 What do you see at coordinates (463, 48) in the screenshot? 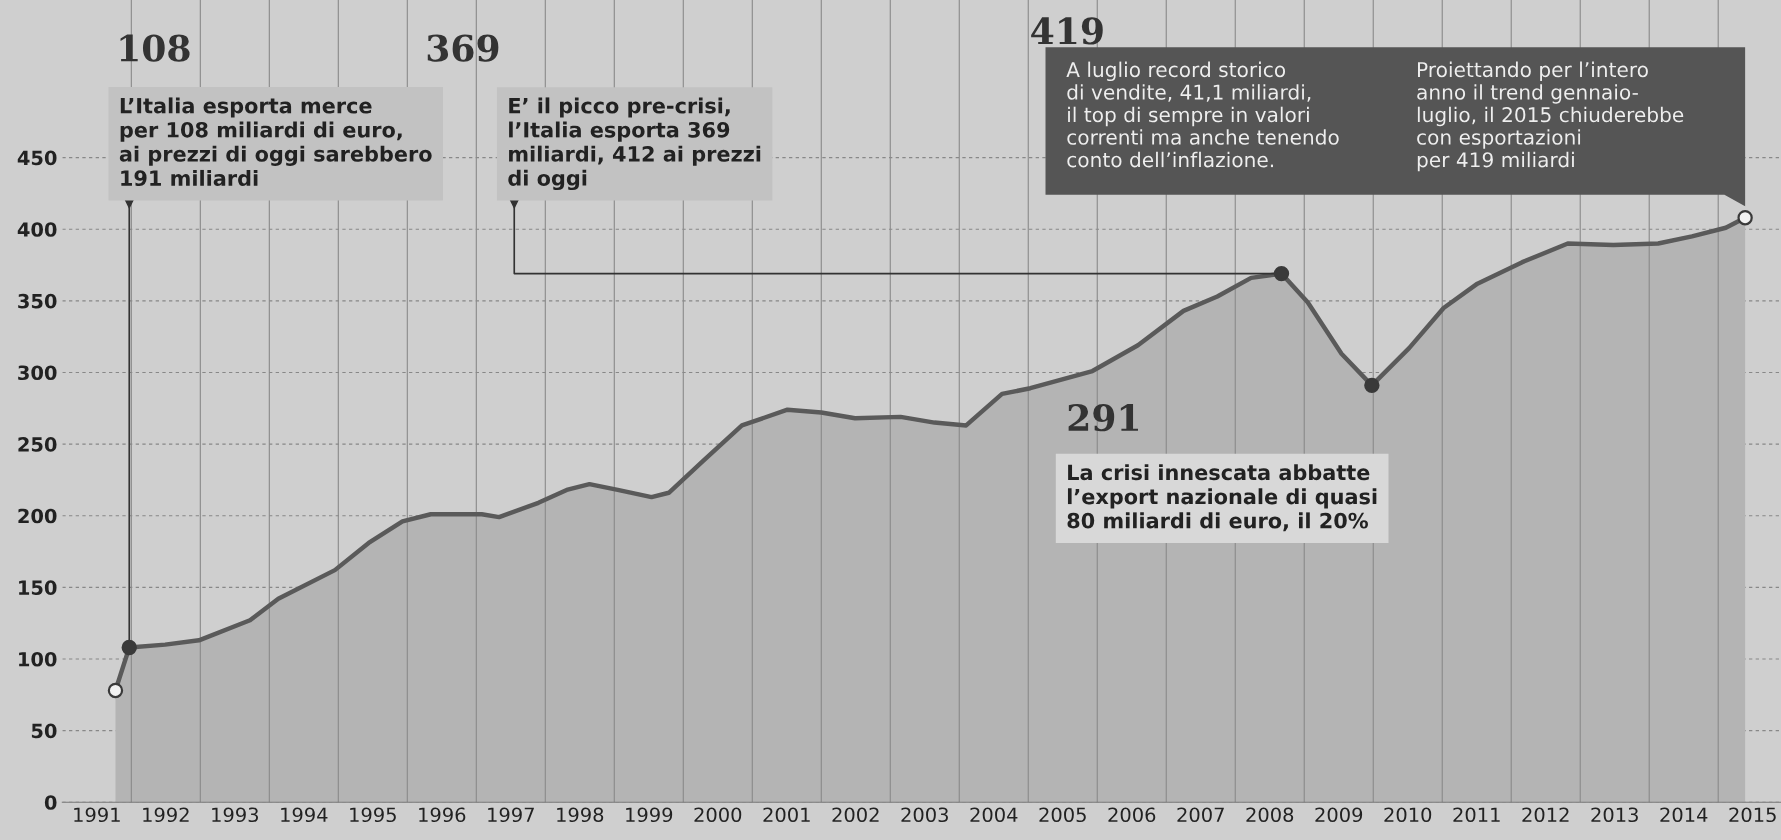
I see `annotation: 369` at bounding box center [463, 48].